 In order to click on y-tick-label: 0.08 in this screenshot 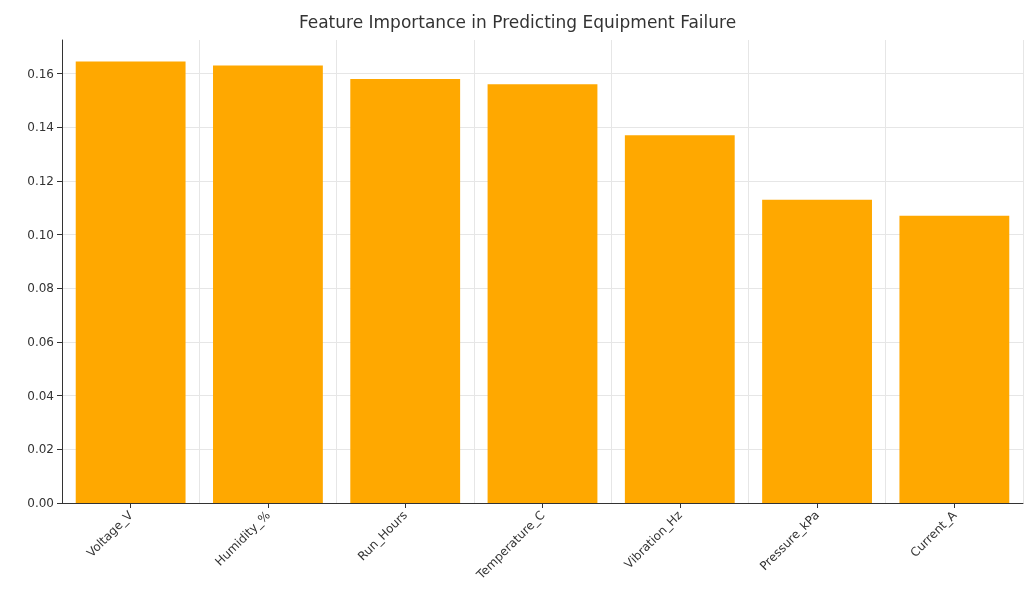, I will do `click(40, 288)`.